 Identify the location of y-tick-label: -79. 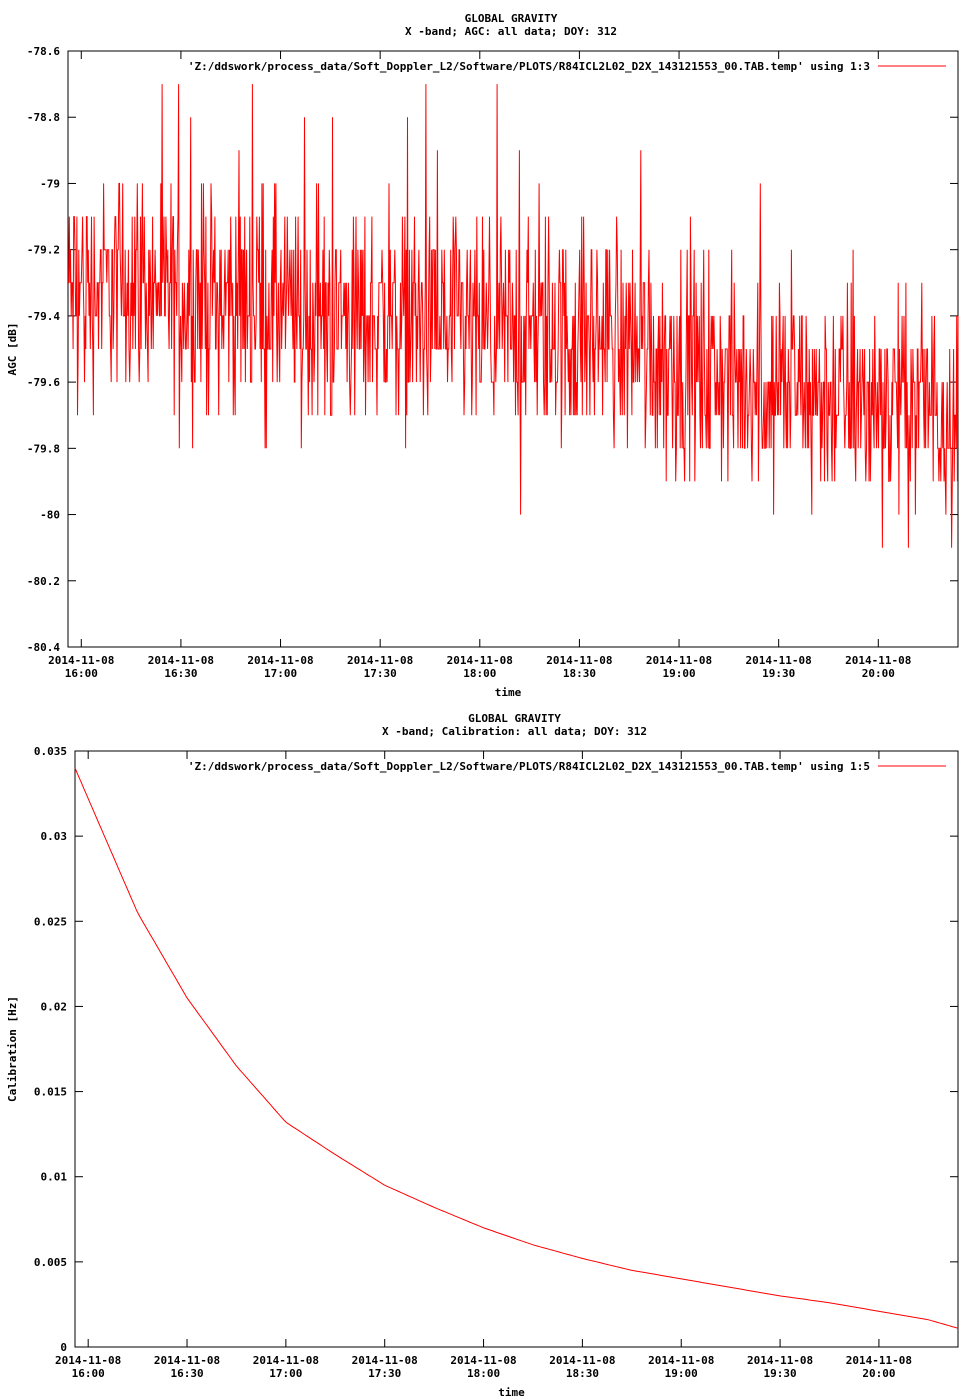
(50, 183).